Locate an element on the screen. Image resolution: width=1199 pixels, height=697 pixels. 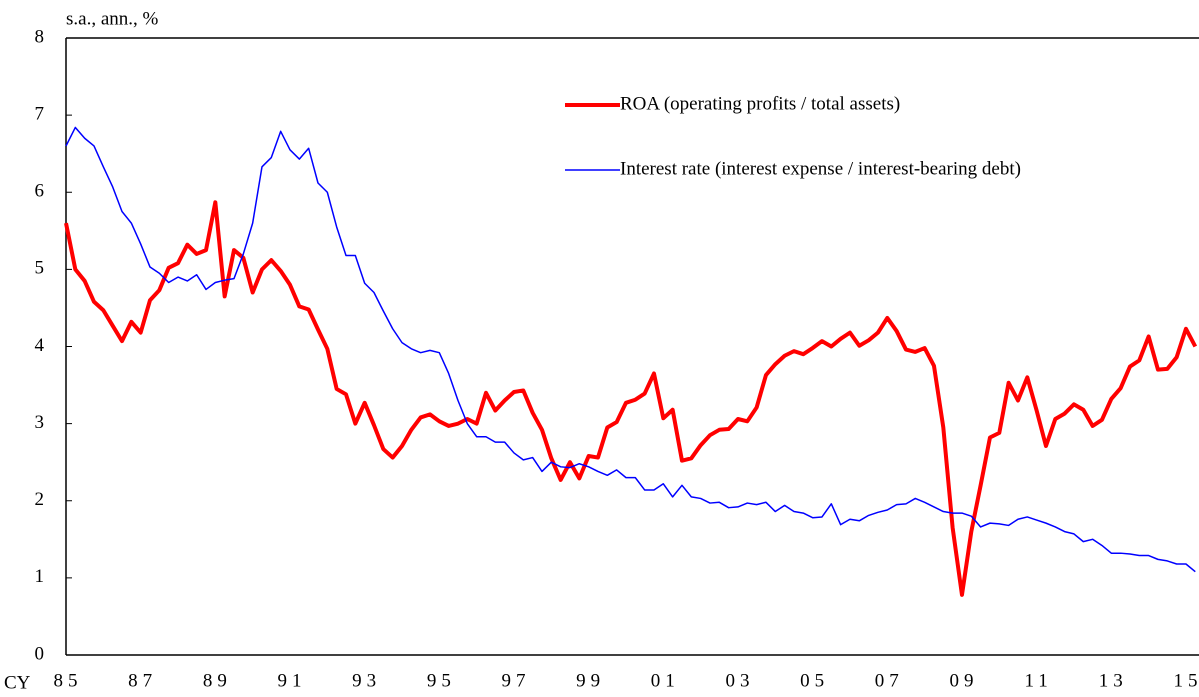
x-axis-label: CY is located at coordinates (17, 682).